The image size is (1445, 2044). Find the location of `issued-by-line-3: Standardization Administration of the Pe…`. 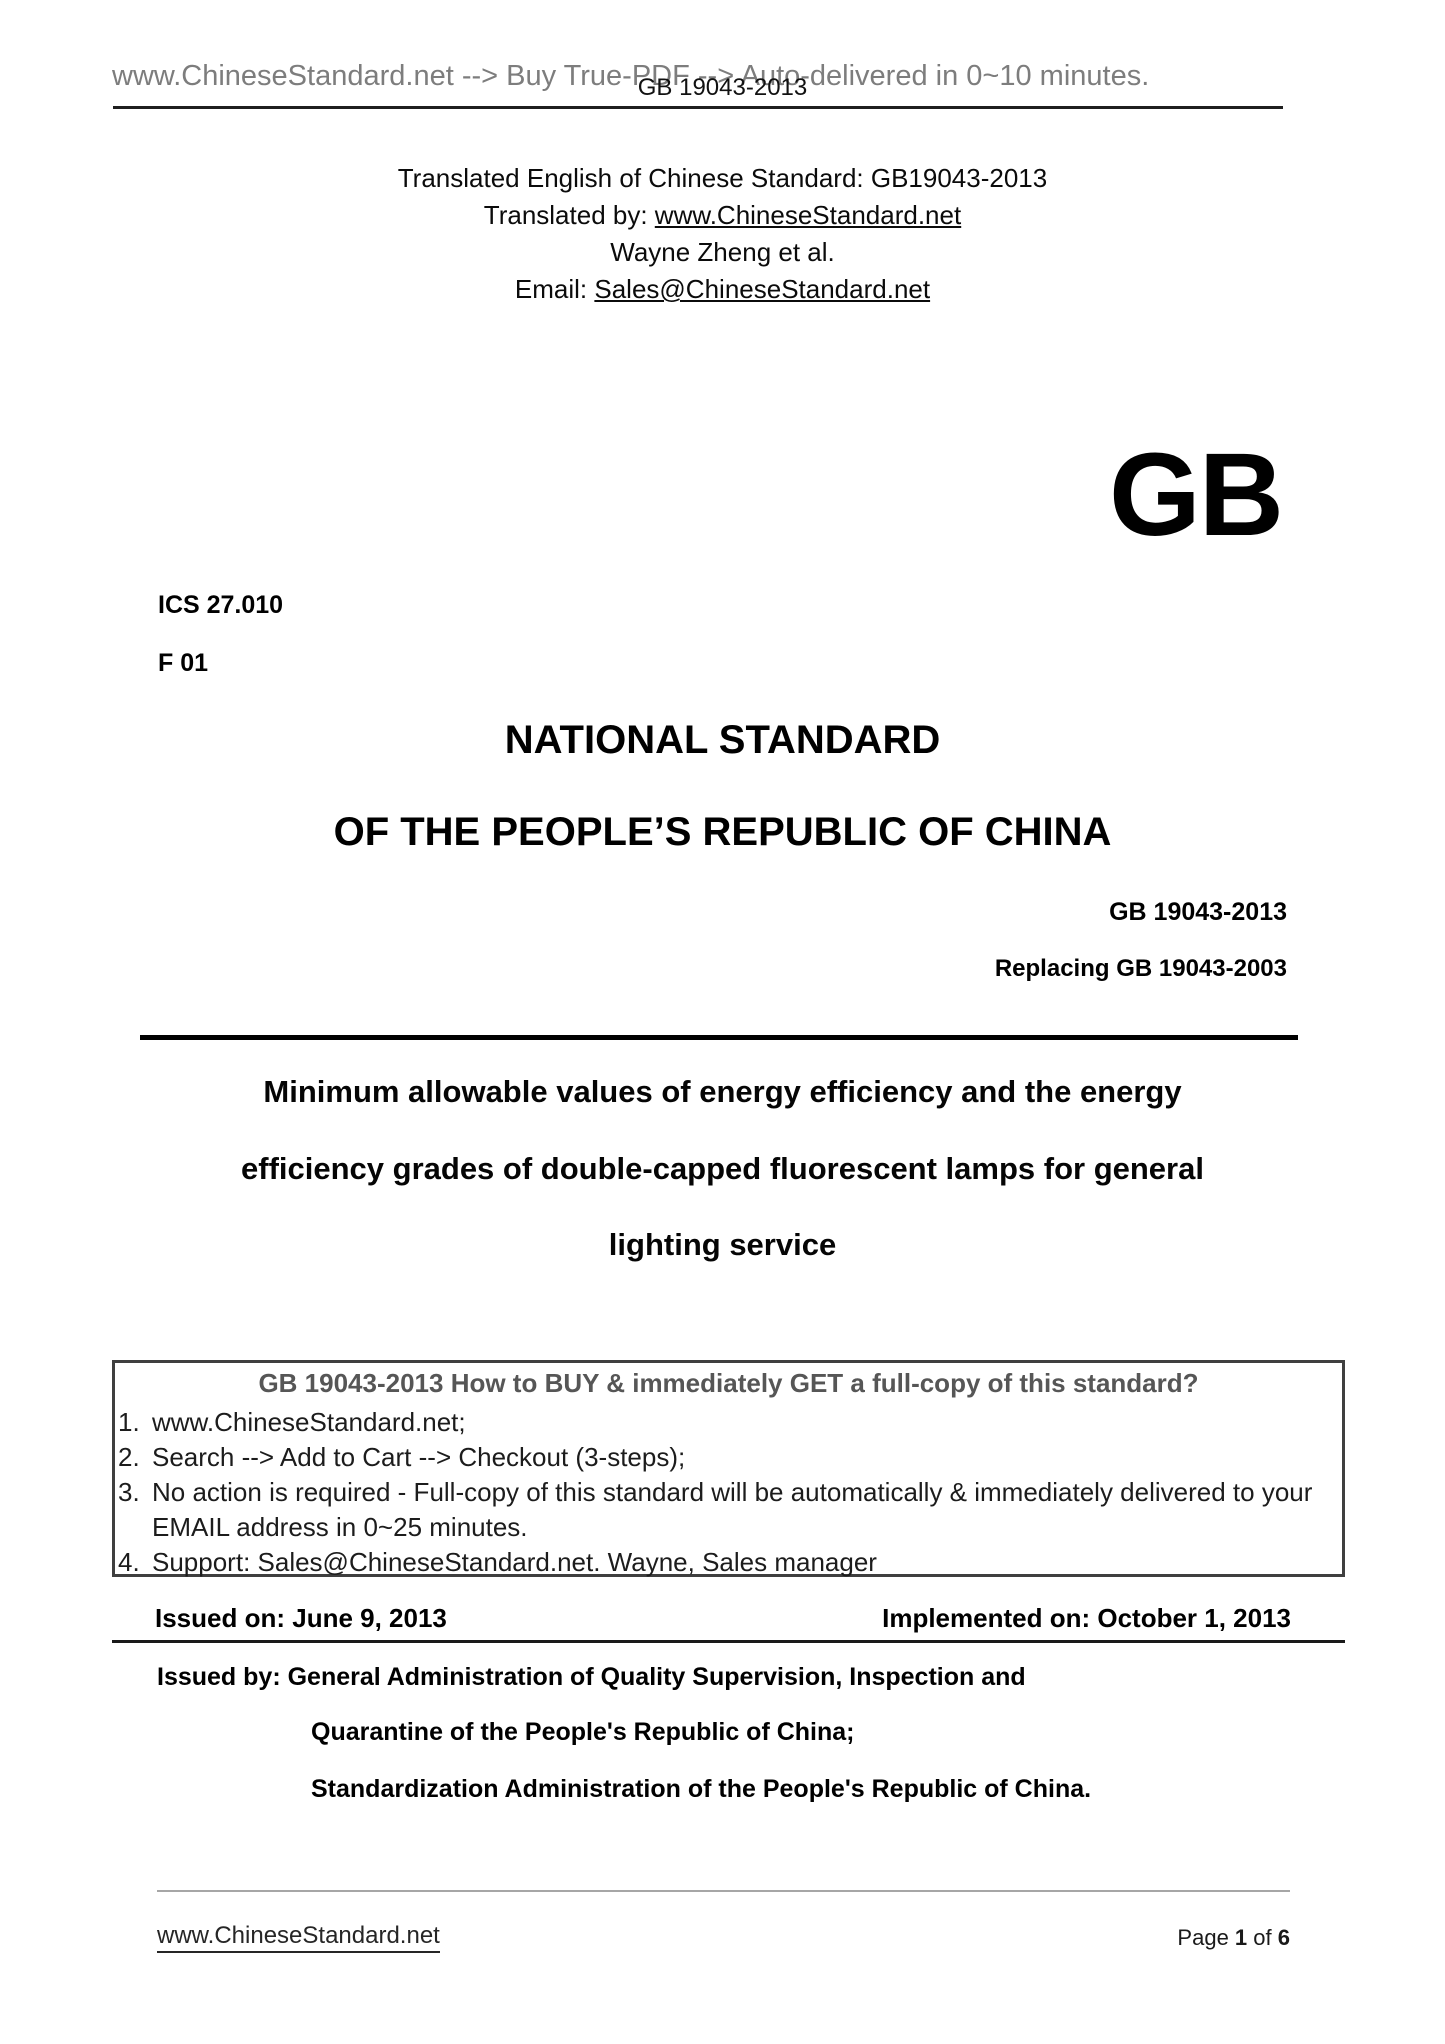

issued-by-line-3: Standardization Administration of the Pe… is located at coordinates (701, 1789).